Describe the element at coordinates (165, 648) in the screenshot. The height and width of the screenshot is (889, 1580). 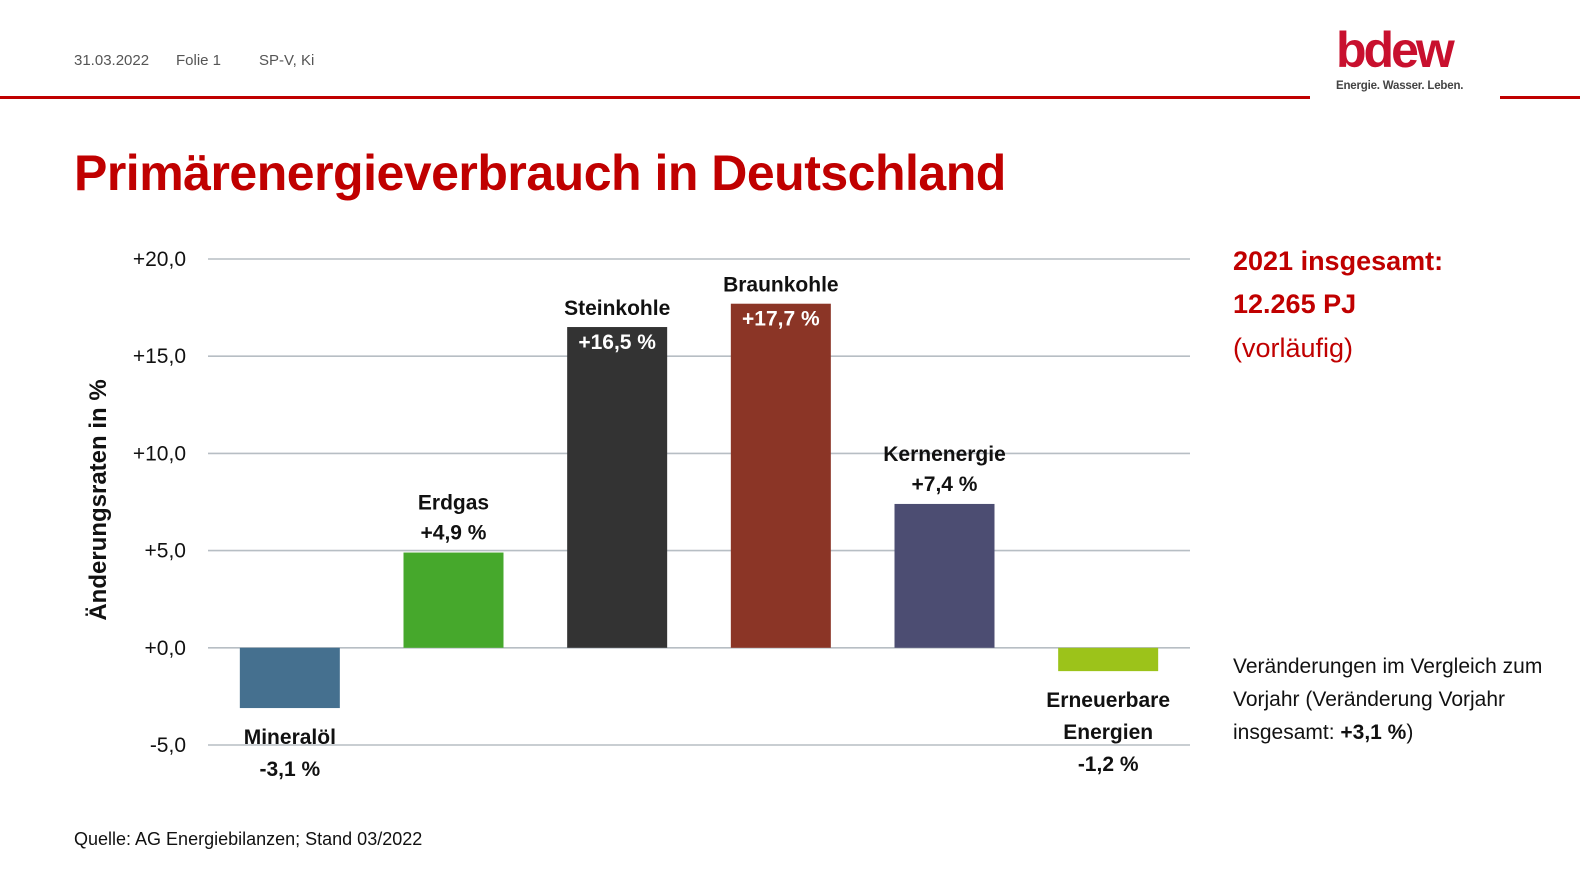
I see `y-tick-label: +0,0` at that location.